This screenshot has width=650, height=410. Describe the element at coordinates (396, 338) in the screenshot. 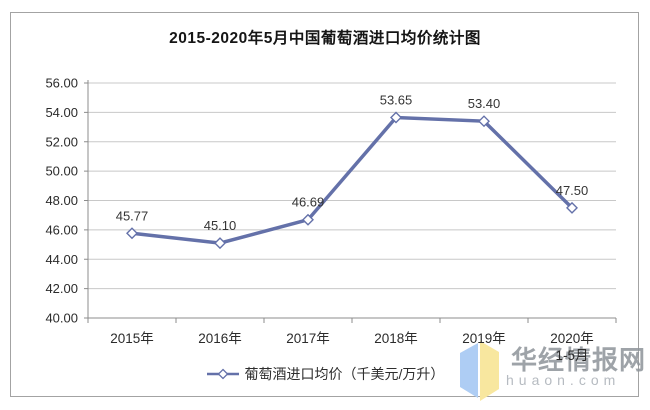

I see `x-tick-label: 2018年` at that location.